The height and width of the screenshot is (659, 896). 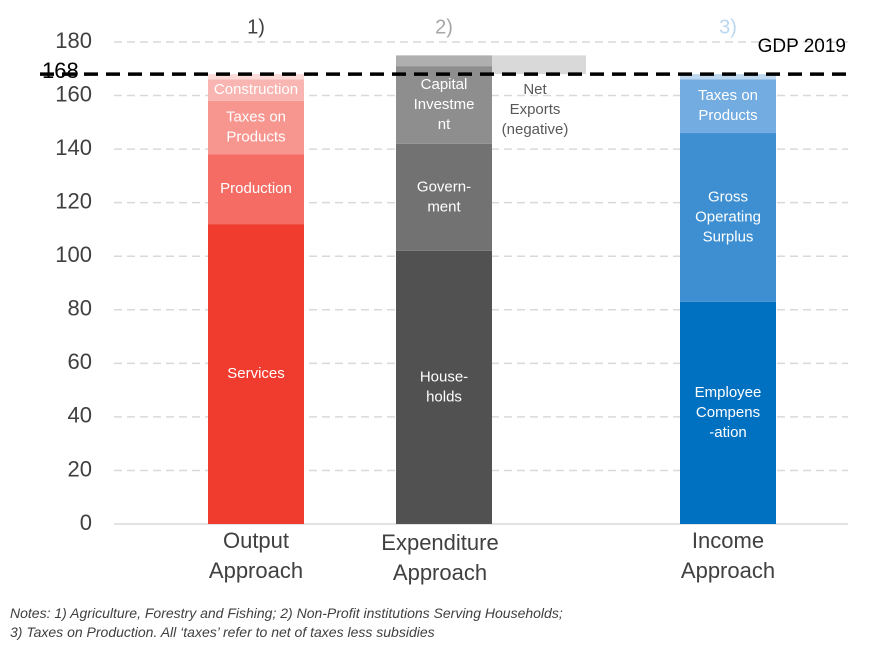 What do you see at coordinates (80, 415) in the screenshot?
I see `y-tick-40: 40` at bounding box center [80, 415].